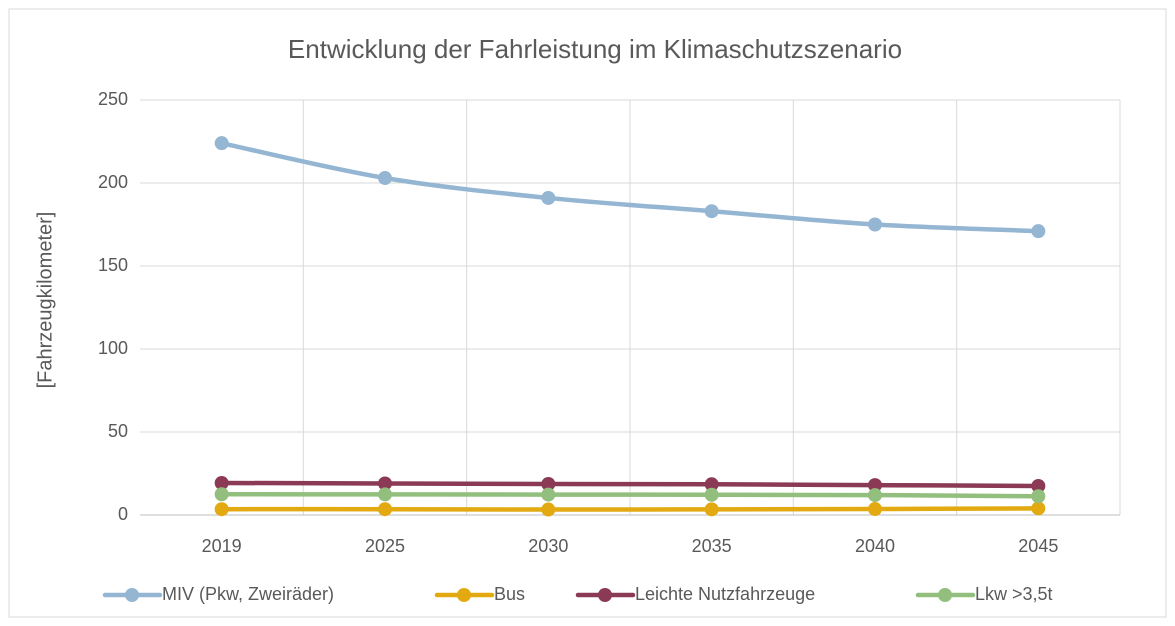 Image resolution: width=1175 pixels, height=626 pixels. Describe the element at coordinates (118, 431) in the screenshot. I see `y-tick-label: 50` at that location.